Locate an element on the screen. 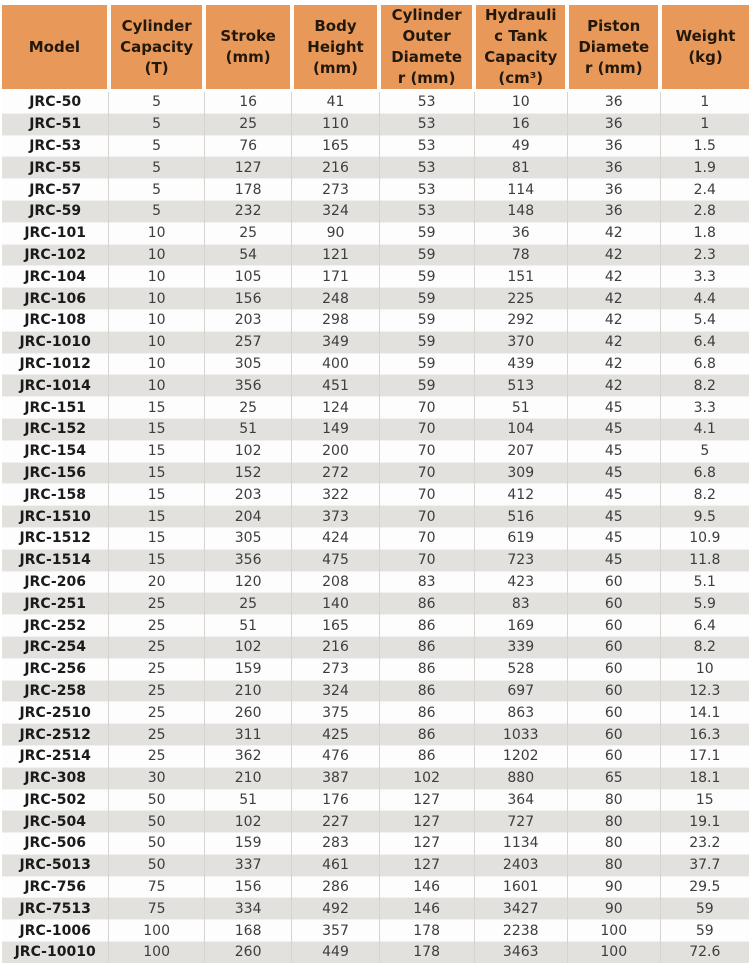  table-row: JRC-154 15 102 200 70 207 45 5 is located at coordinates (375, 451).